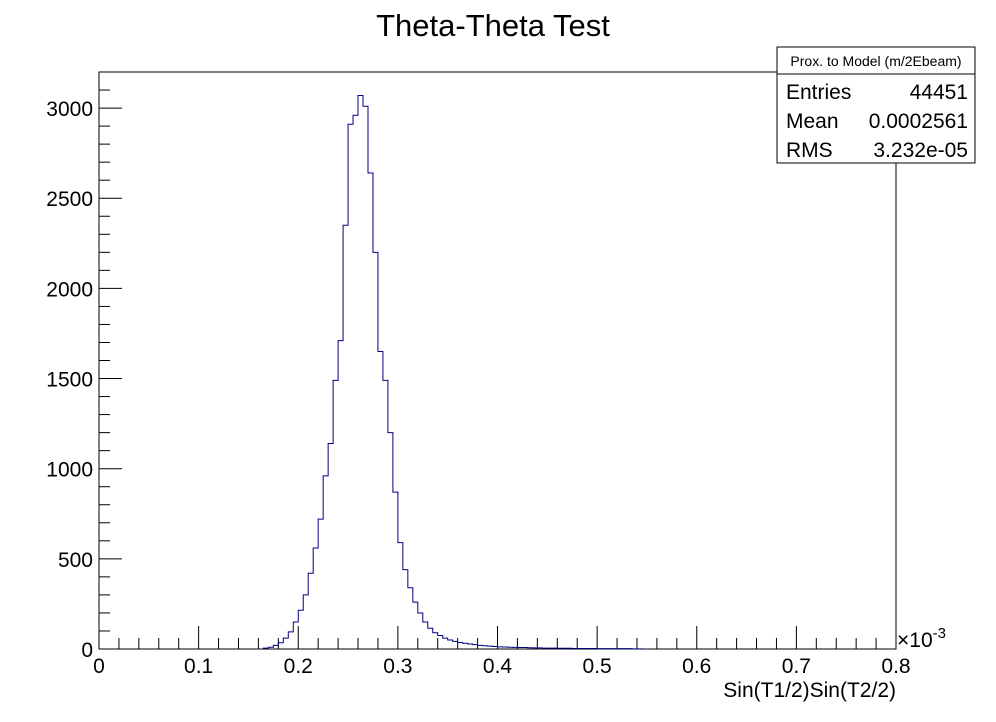 This screenshot has width=996, height=722. What do you see at coordinates (498, 666) in the screenshot?
I see `x-tick-label: 0.4` at bounding box center [498, 666].